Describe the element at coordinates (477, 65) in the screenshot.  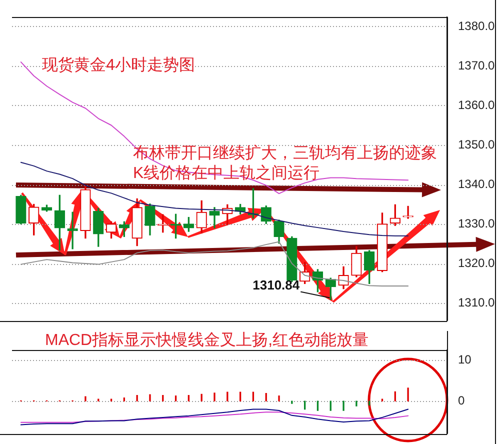
I see `y-tick-label: 1370.0` at that location.